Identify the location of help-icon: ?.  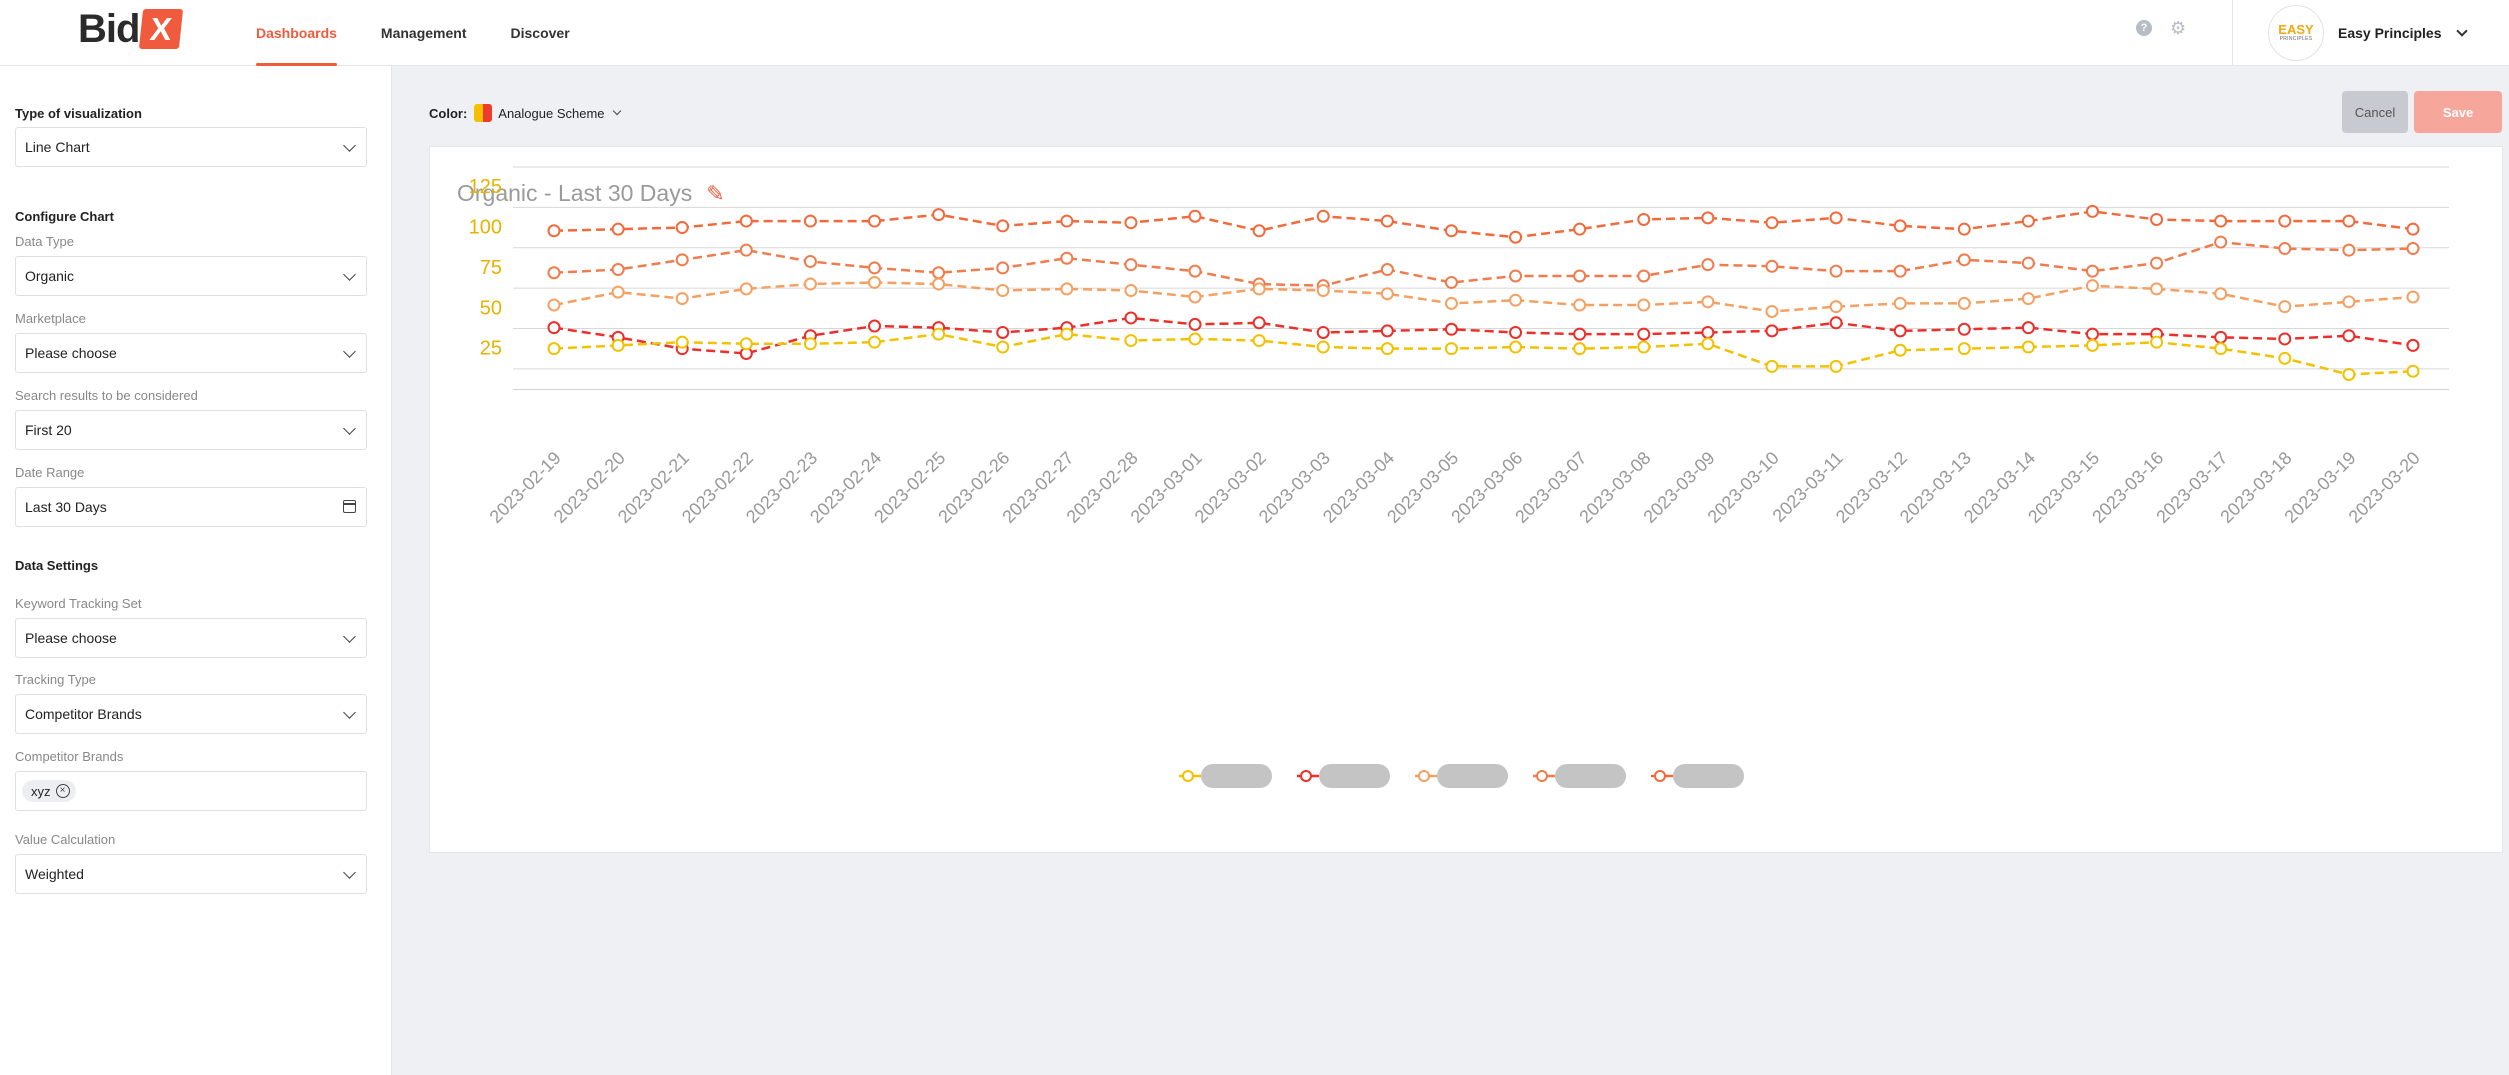
(2144, 28).